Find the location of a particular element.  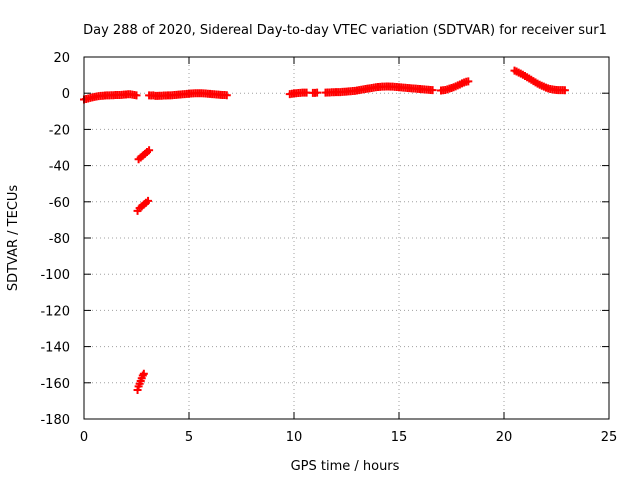

y-tick-label: -60 is located at coordinates (59, 203).